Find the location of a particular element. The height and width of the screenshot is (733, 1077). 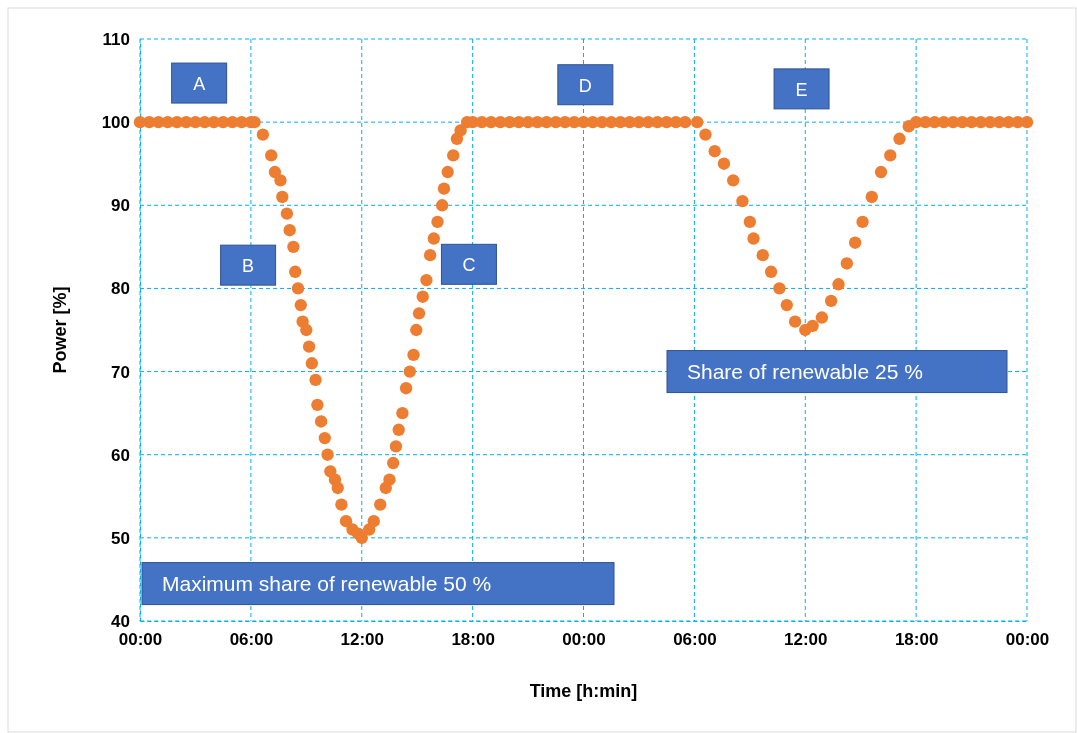

label-box: C is located at coordinates (468, 264).